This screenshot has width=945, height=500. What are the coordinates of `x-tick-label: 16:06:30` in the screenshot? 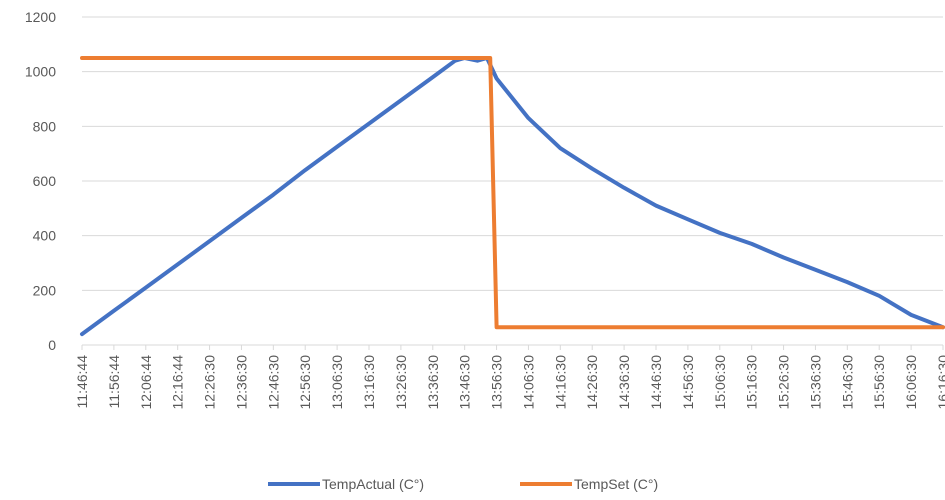 It's located at (911, 382).